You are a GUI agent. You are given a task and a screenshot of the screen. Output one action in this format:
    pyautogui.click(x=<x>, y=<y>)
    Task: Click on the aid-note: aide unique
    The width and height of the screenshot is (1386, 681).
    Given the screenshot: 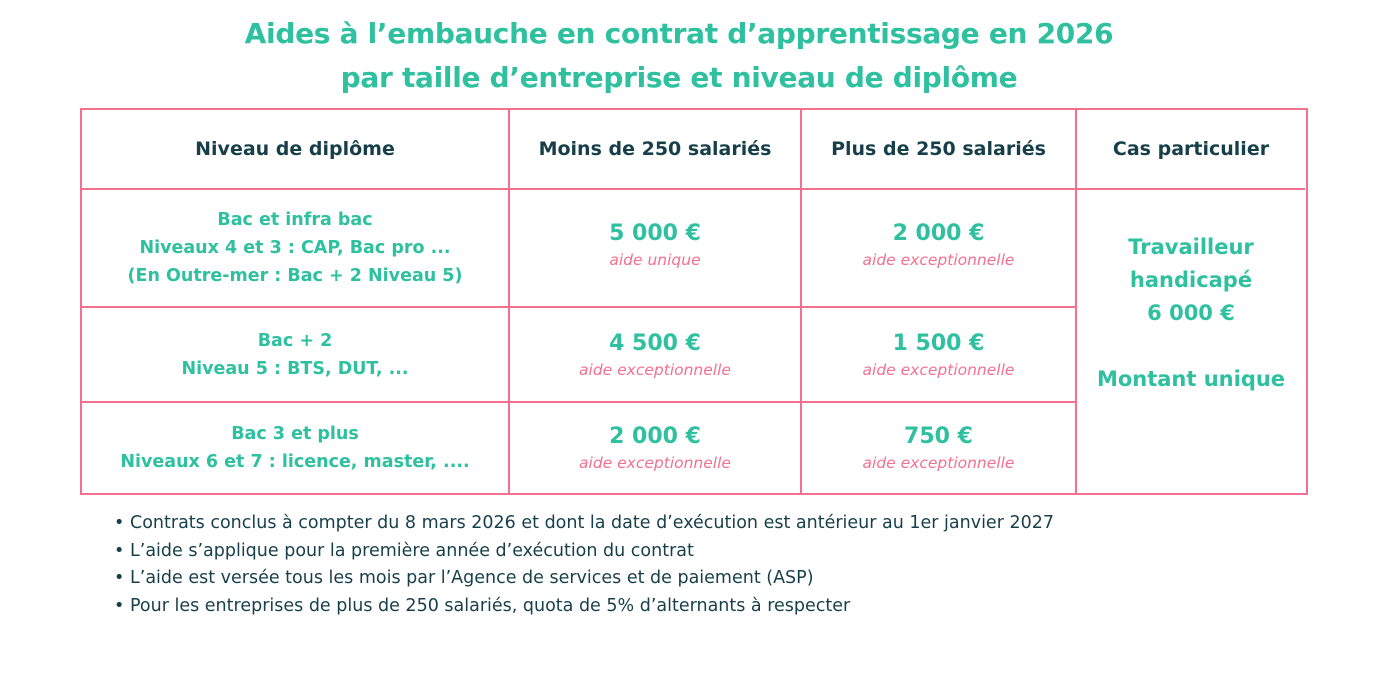 What is the action you would take?
    pyautogui.click(x=655, y=260)
    